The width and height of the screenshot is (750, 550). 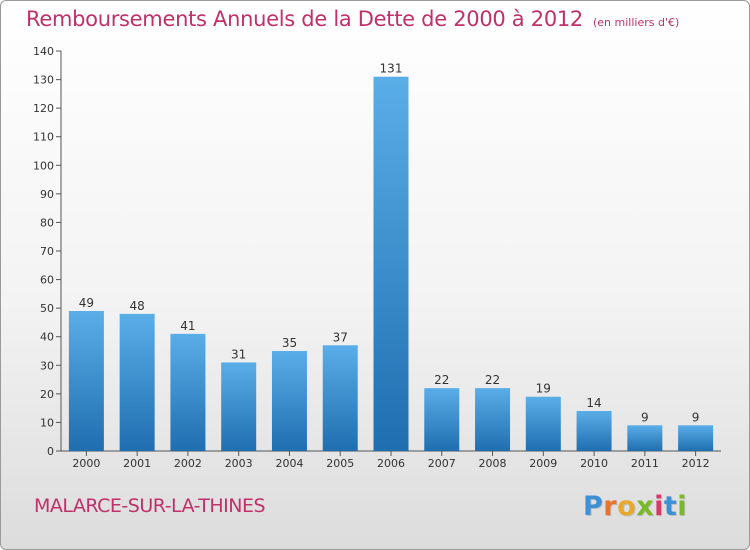 What do you see at coordinates (543, 389) in the screenshot?
I see `data-label-2009: 19` at bounding box center [543, 389].